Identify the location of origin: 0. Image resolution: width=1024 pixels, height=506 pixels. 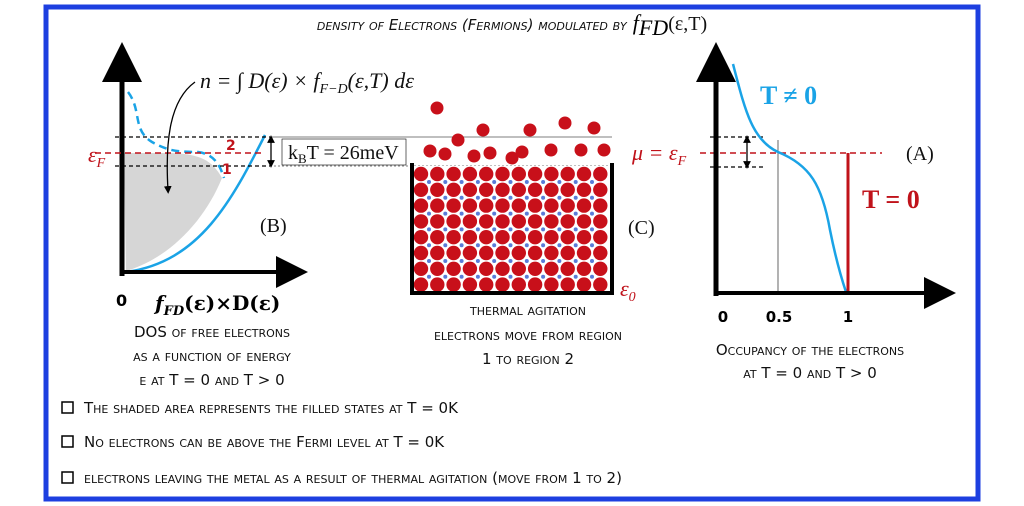
(121, 300).